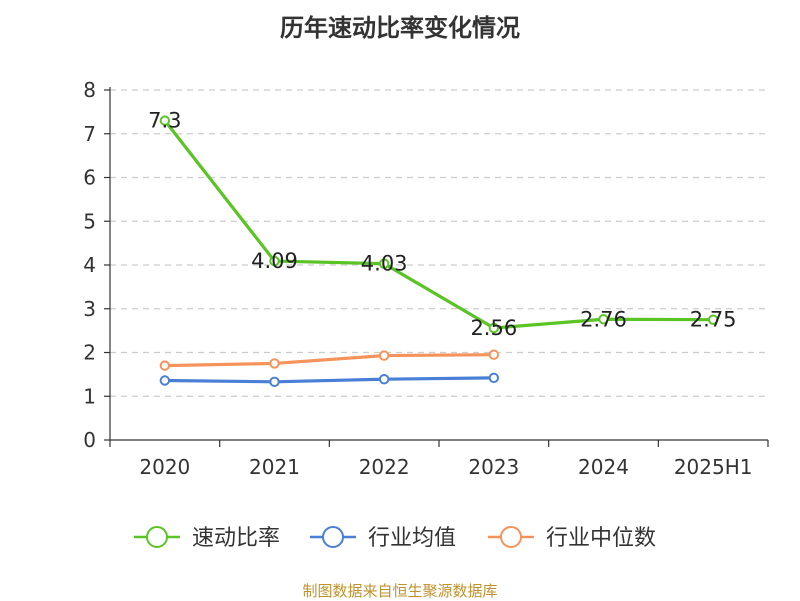  I want to click on y-tick-label: 7, so click(89, 134).